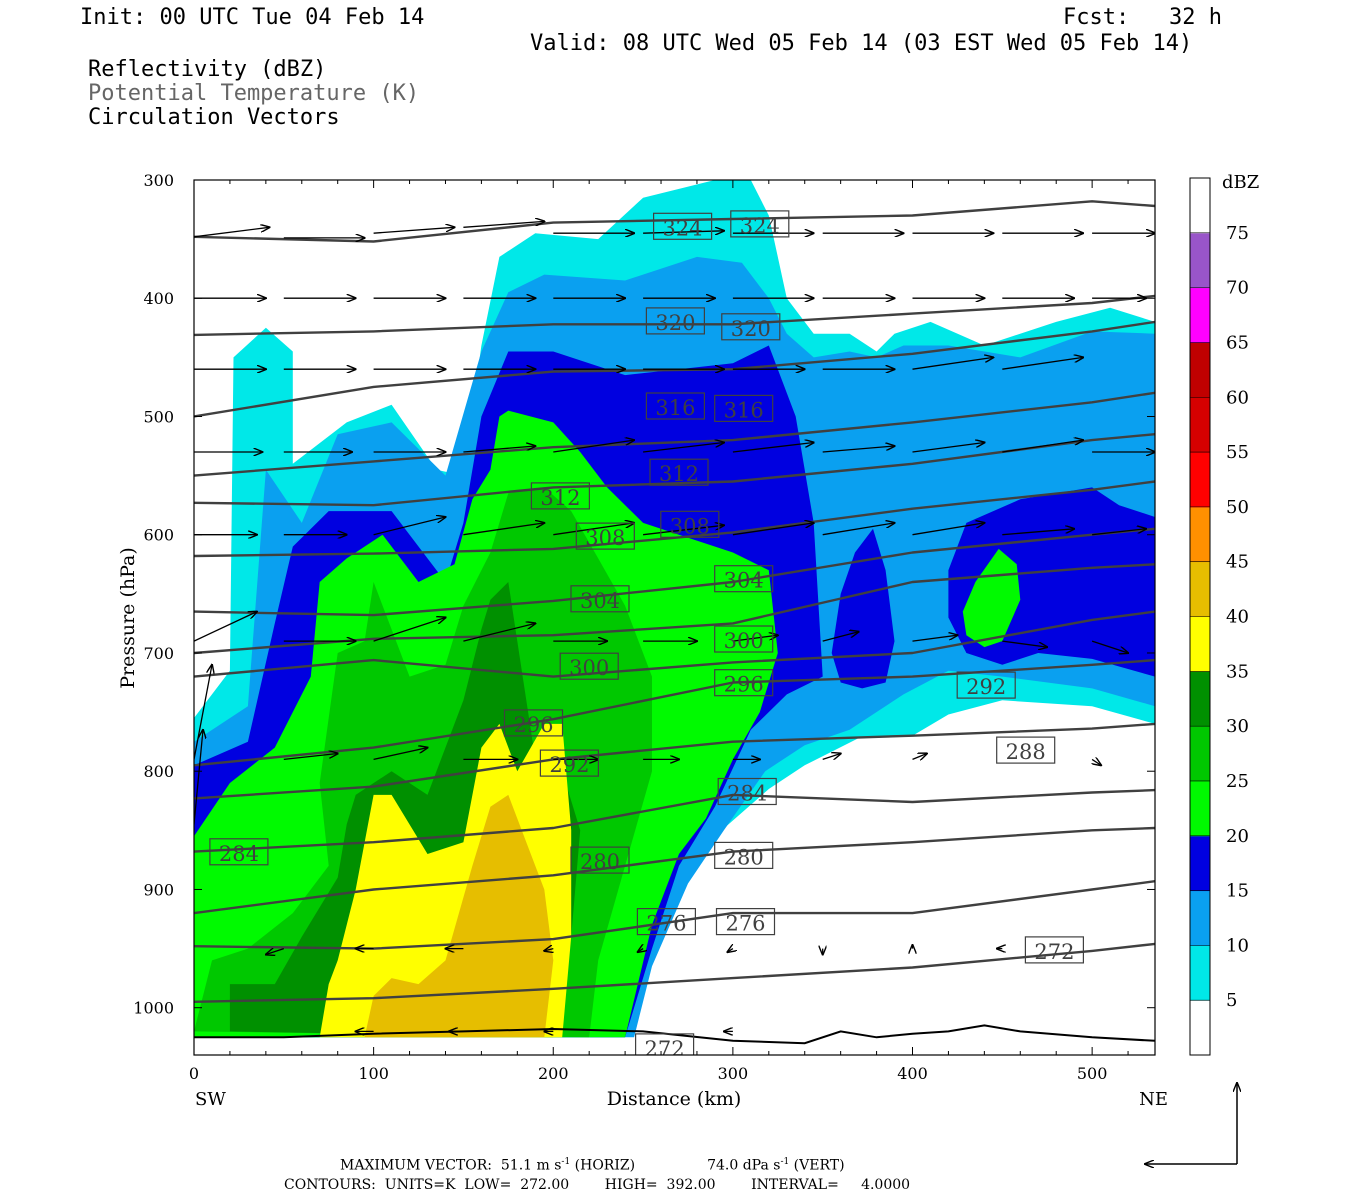  What do you see at coordinates (785, 1162) in the screenshot?
I see `exponent-vert: -1` at bounding box center [785, 1162].